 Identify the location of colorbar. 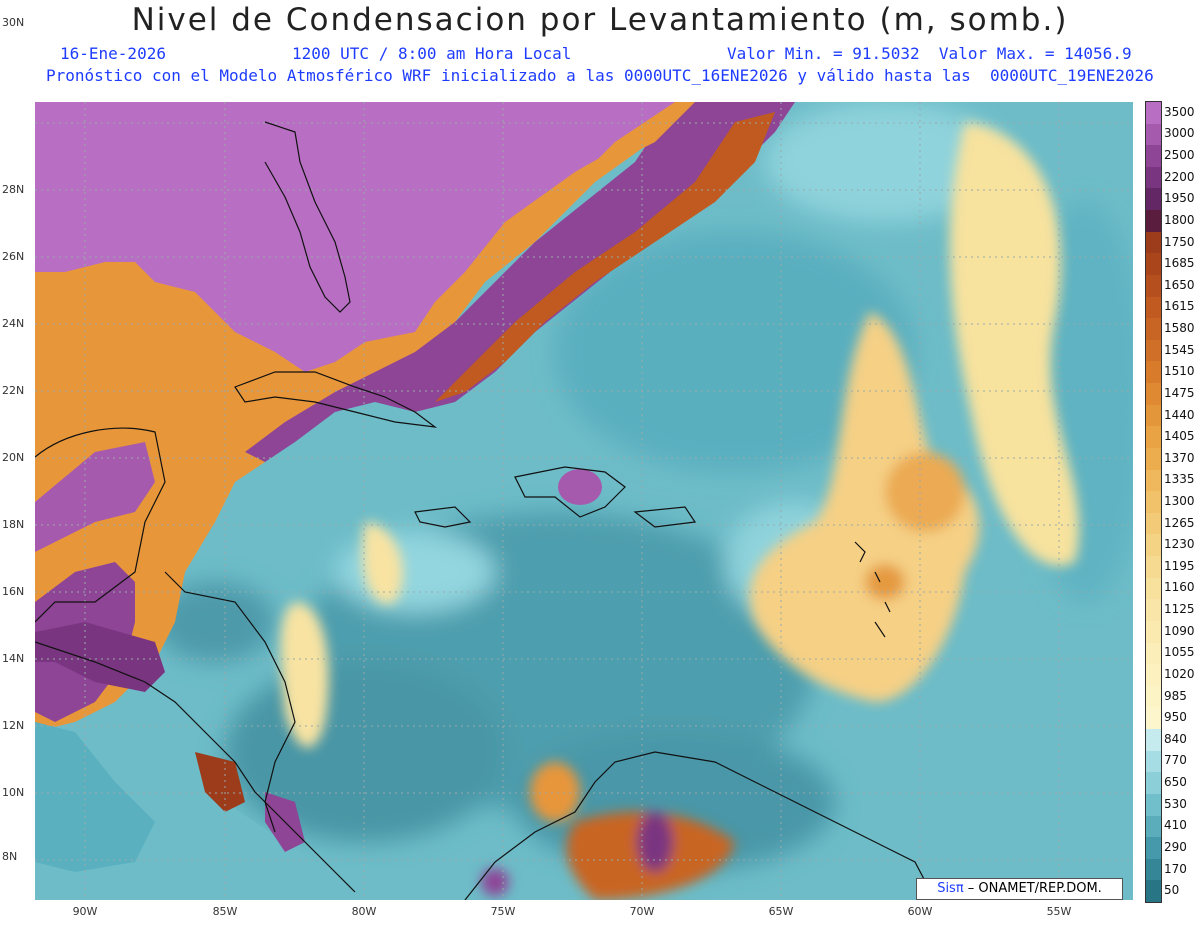
(1153, 502).